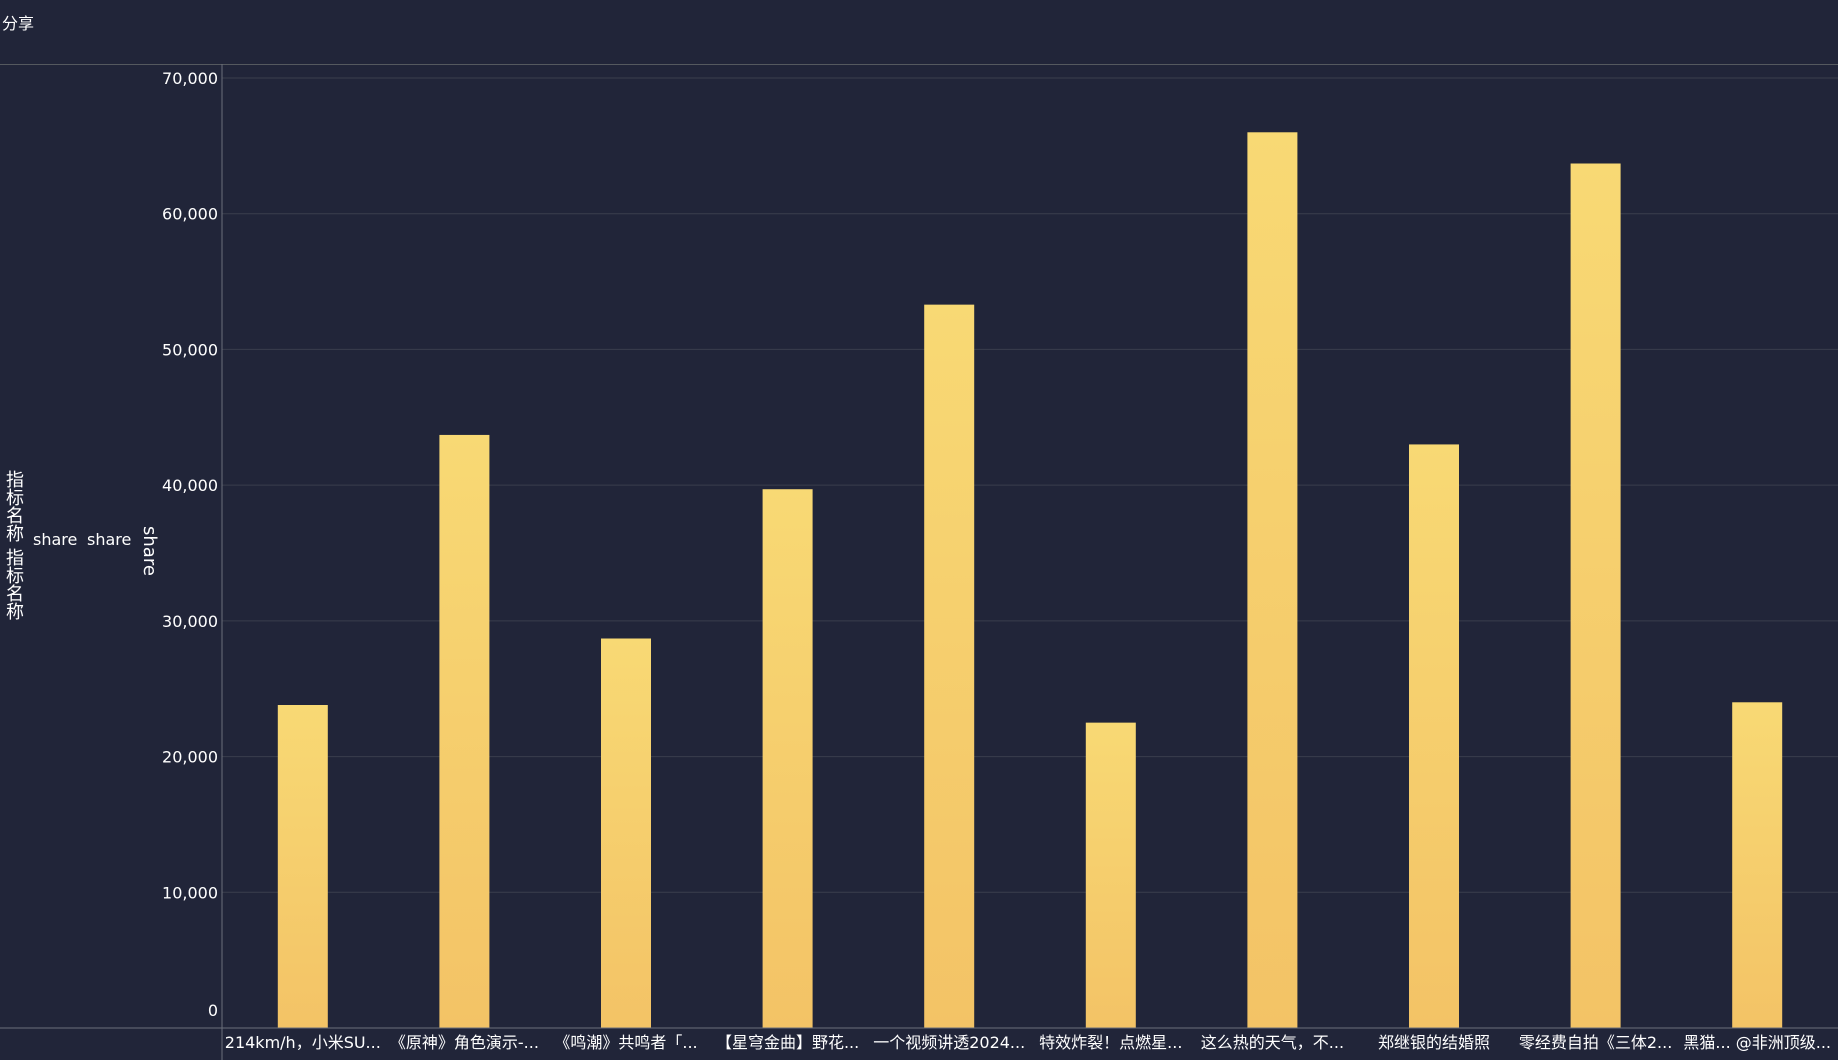 The width and height of the screenshot is (1838, 1060). I want to click on y-tick-label: 10,000, so click(190, 892).